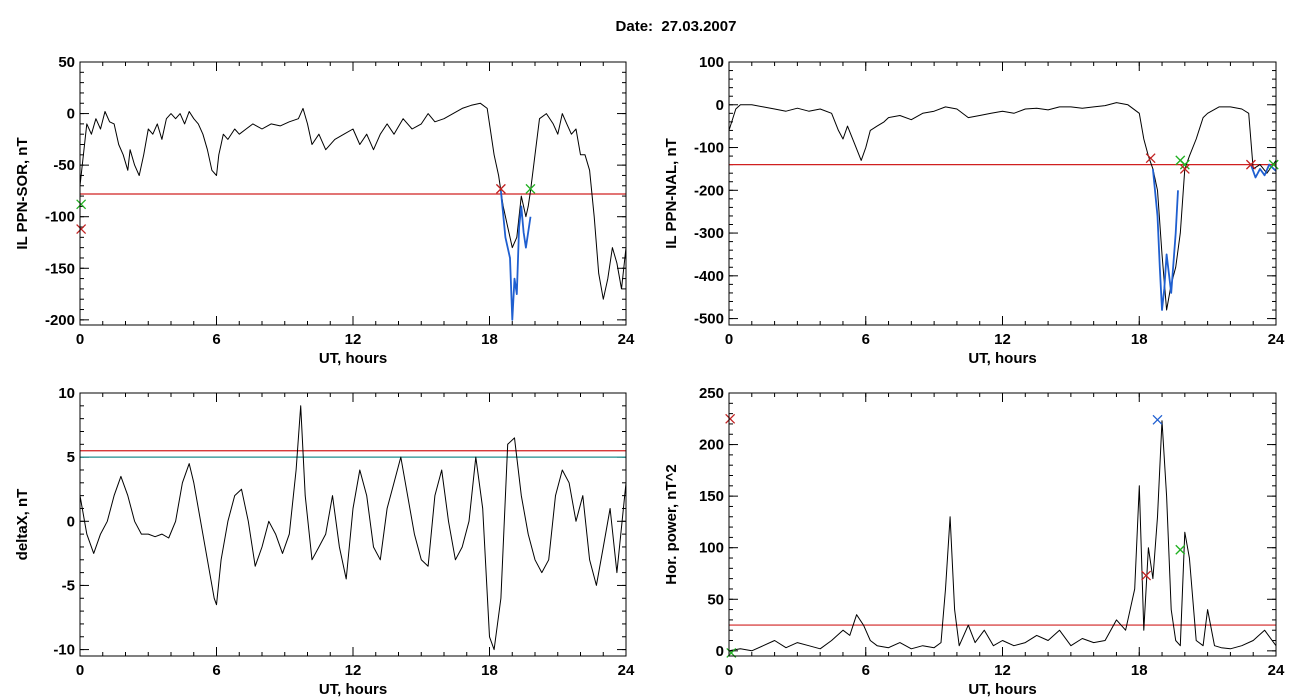  Describe the element at coordinates (709, 319) in the screenshot. I see `y-tick-label: -500` at that location.